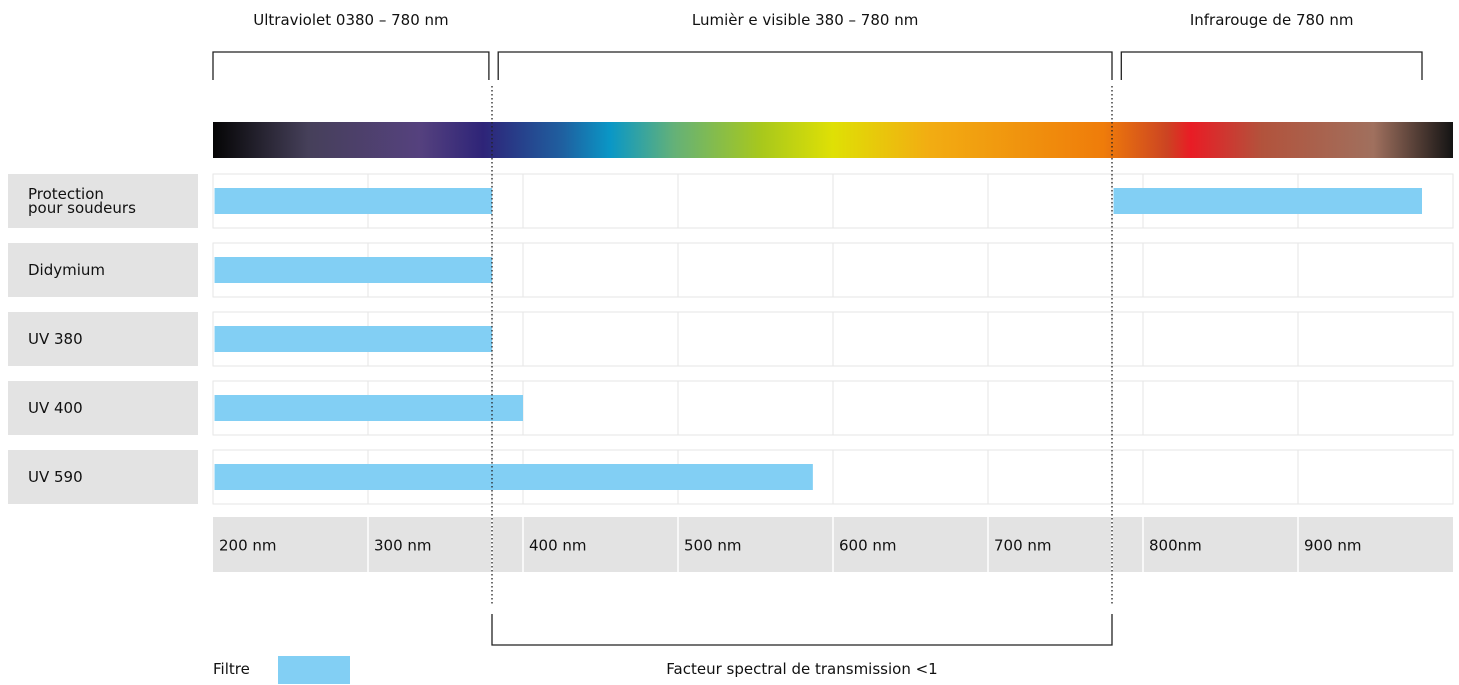 The height and width of the screenshot is (685, 1459). What do you see at coordinates (833, 140) in the screenshot?
I see `spectrum-band` at bounding box center [833, 140].